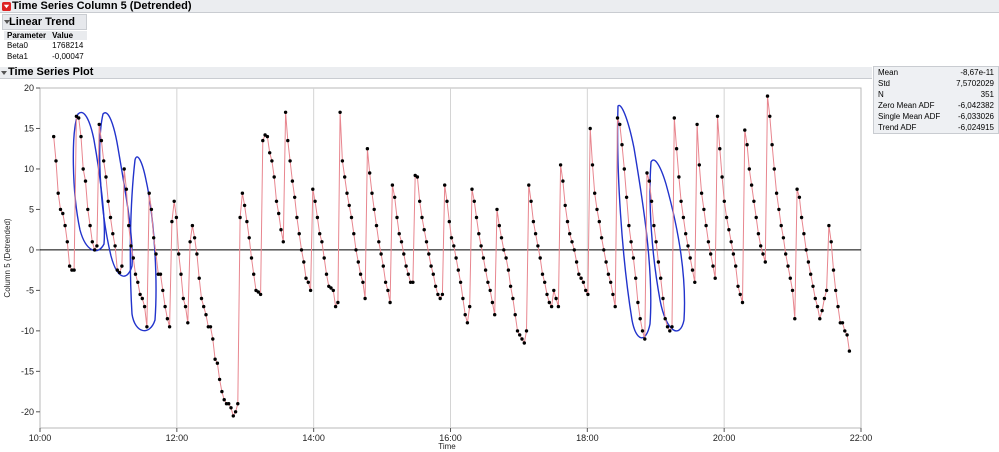 Image resolution: width=999 pixels, height=452 pixels. What do you see at coordinates (31, 209) in the screenshot?
I see `y-tick-label: 5` at bounding box center [31, 209].